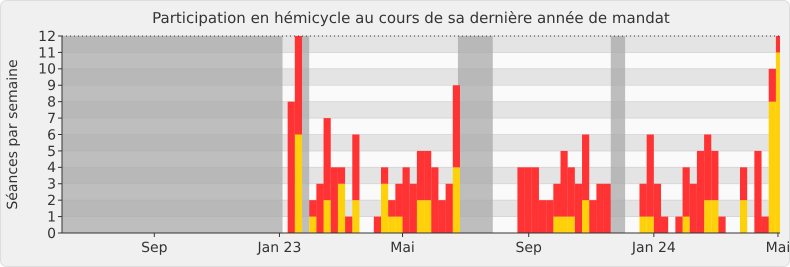 Image resolution: width=790 pixels, height=267 pixels. I want to click on y-tick-label: 11, so click(47, 53).